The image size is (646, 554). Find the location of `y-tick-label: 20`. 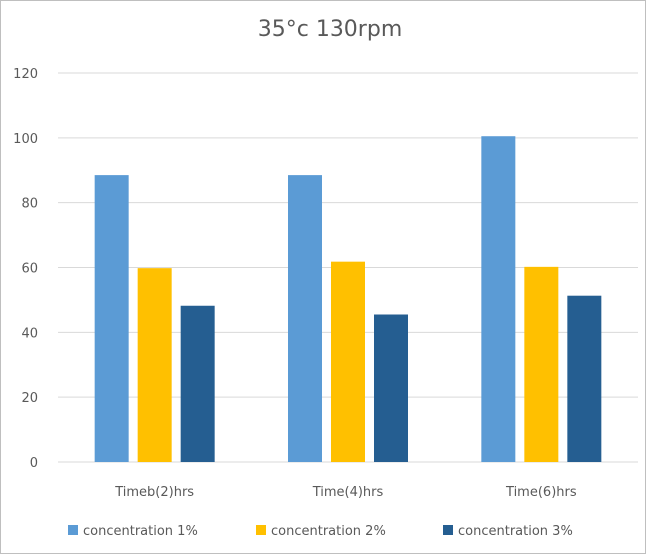

y-tick-label: 20 is located at coordinates (29, 398).